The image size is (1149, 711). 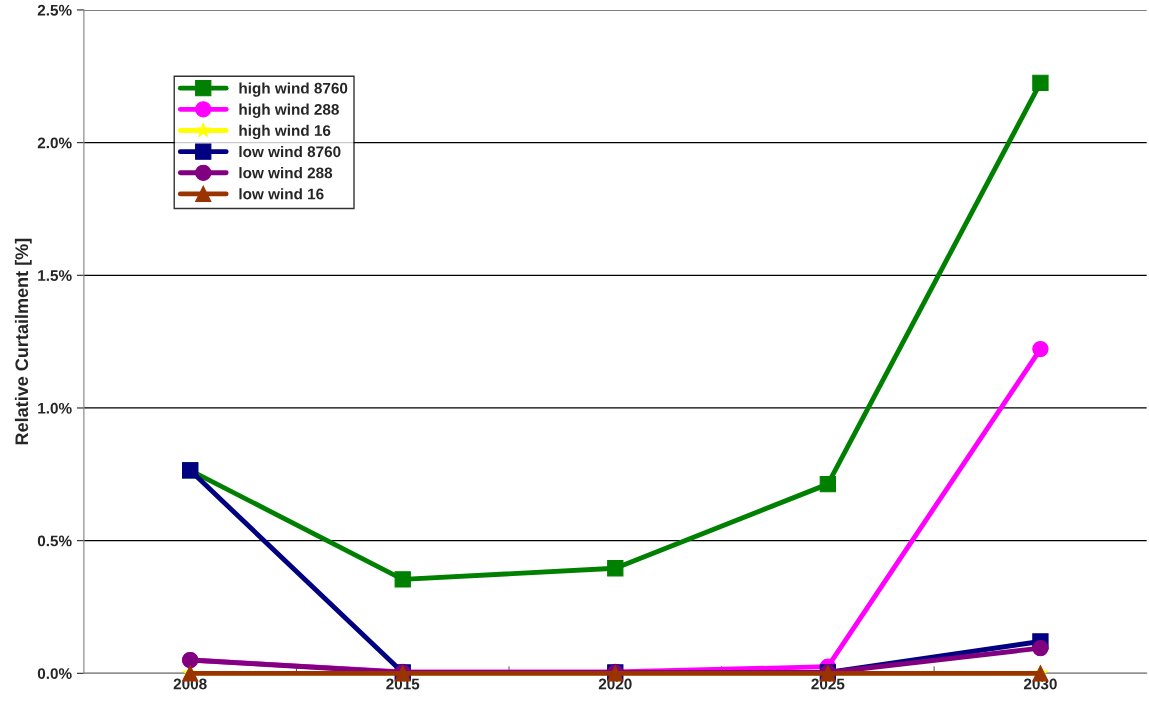 What do you see at coordinates (54, 10) in the screenshot?
I see `y-tick-label: 2.5%` at bounding box center [54, 10].